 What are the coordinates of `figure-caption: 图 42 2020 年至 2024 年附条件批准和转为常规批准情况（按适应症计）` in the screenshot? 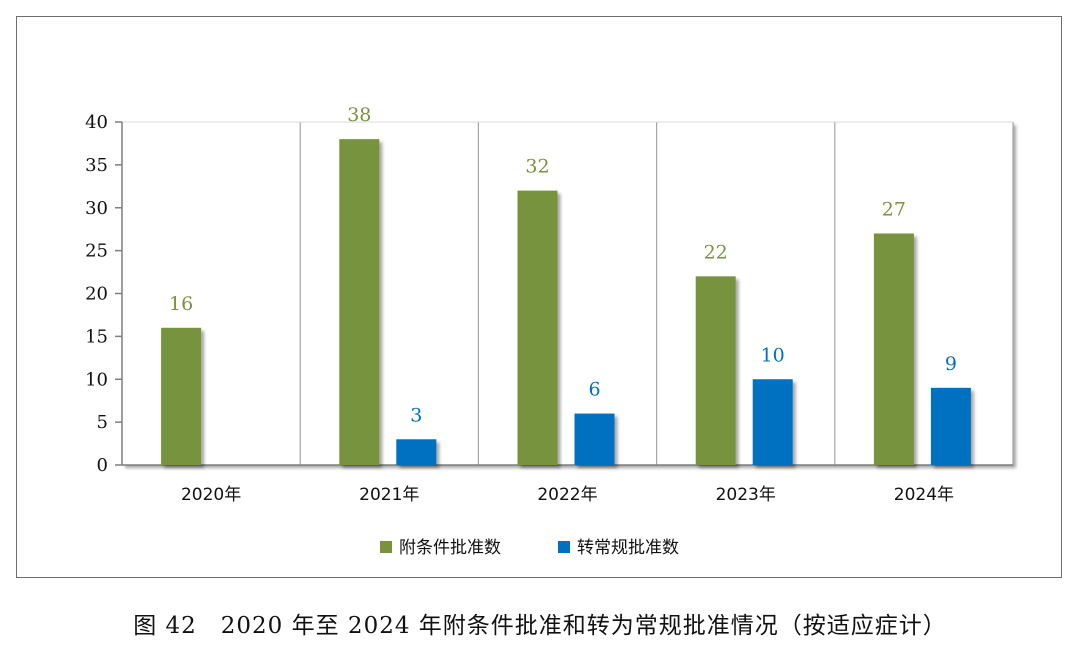 It's located at (540, 626).